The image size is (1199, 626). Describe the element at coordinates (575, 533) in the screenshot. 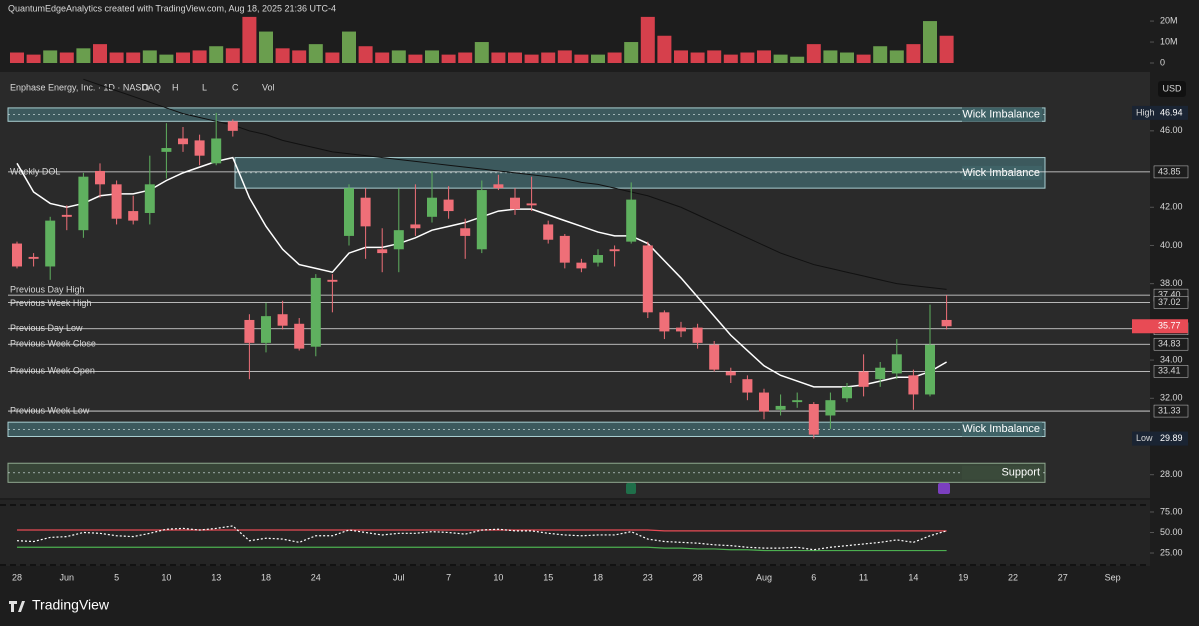

I see `oscillator-pane` at that location.